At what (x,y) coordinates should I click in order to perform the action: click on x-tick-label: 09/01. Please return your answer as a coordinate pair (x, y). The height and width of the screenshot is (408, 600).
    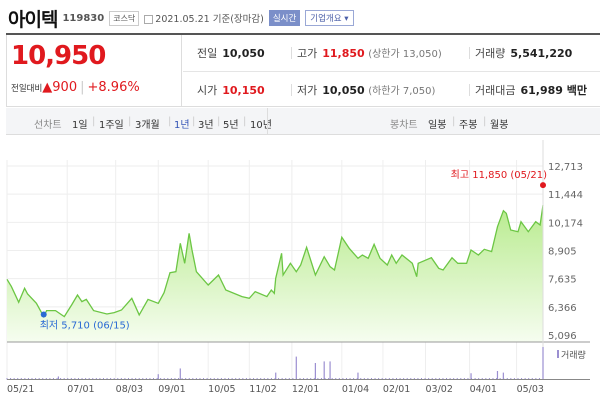
    Looking at the image, I should click on (171, 389).